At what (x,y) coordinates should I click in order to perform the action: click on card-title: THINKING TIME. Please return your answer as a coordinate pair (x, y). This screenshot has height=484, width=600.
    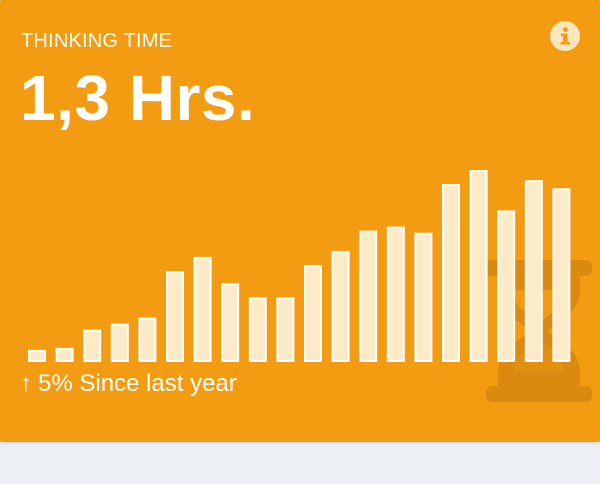
    Looking at the image, I should click on (97, 41).